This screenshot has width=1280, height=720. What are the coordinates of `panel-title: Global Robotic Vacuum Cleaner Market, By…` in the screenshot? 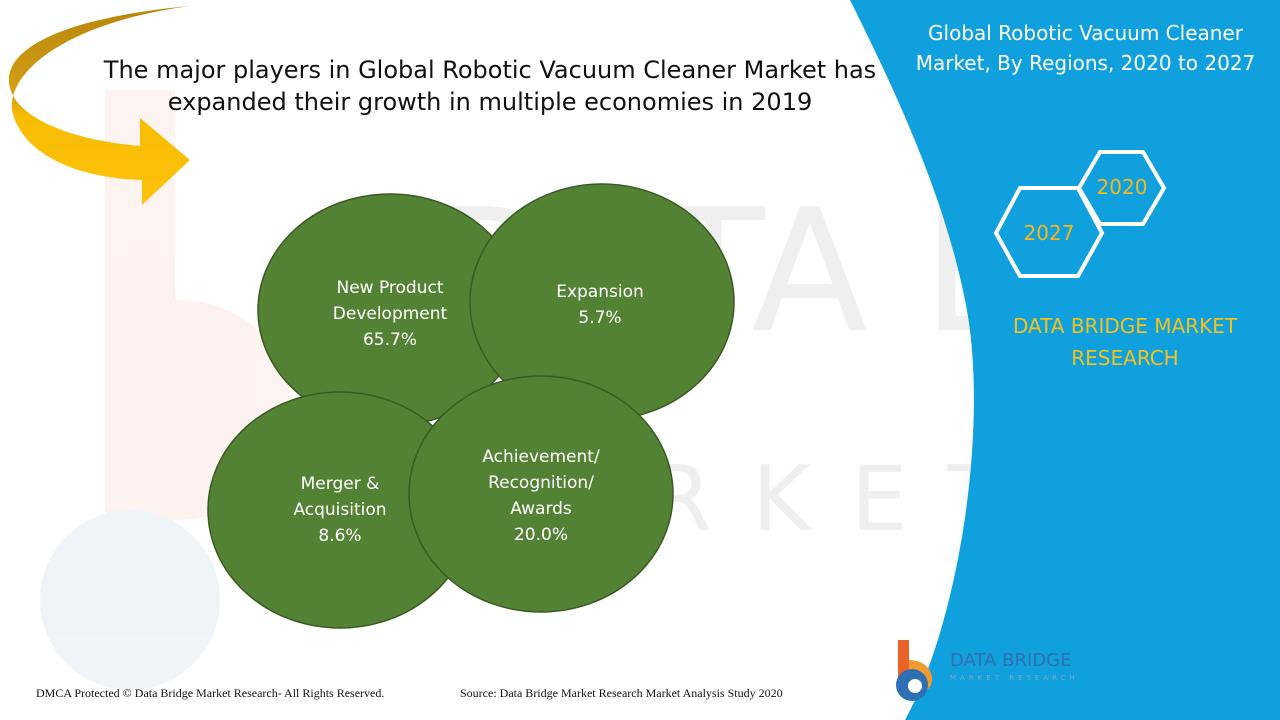 It's located at (1085, 48).